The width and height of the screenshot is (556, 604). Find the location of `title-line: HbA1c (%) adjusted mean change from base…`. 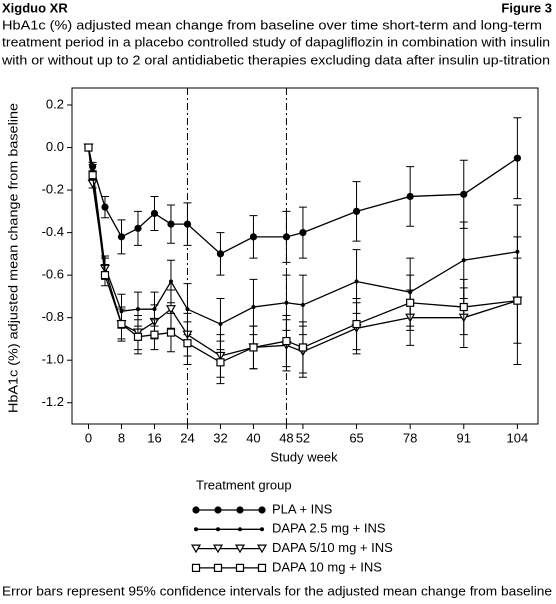

title-line: HbA1c (%) adjusted mean change from base… is located at coordinates (272, 24).